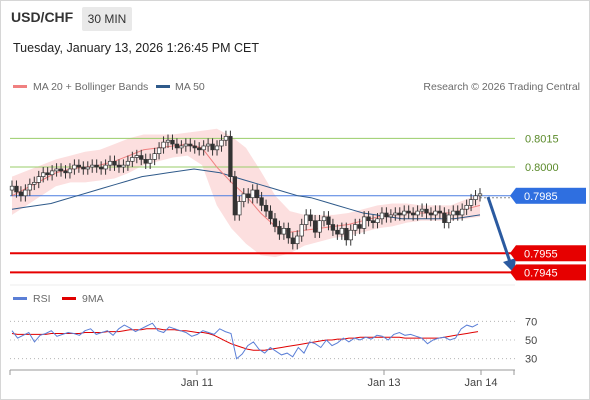  Describe the element at coordinates (541, 197) in the screenshot. I see `level-label-0.7985: 0.7985` at that location.